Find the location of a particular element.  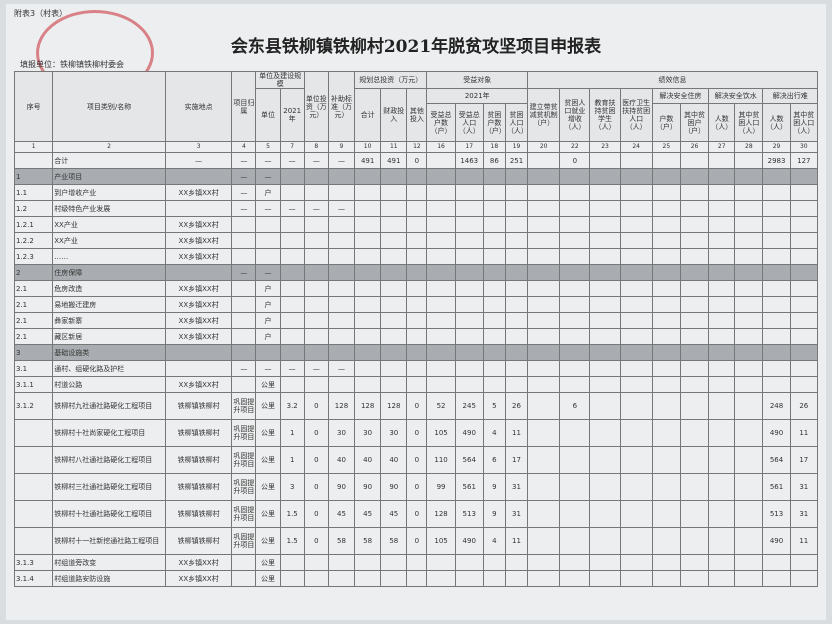

data-row: 1.1 到户增收产业 XX乡镇XX村 — 户 is located at coordinates (416, 192).